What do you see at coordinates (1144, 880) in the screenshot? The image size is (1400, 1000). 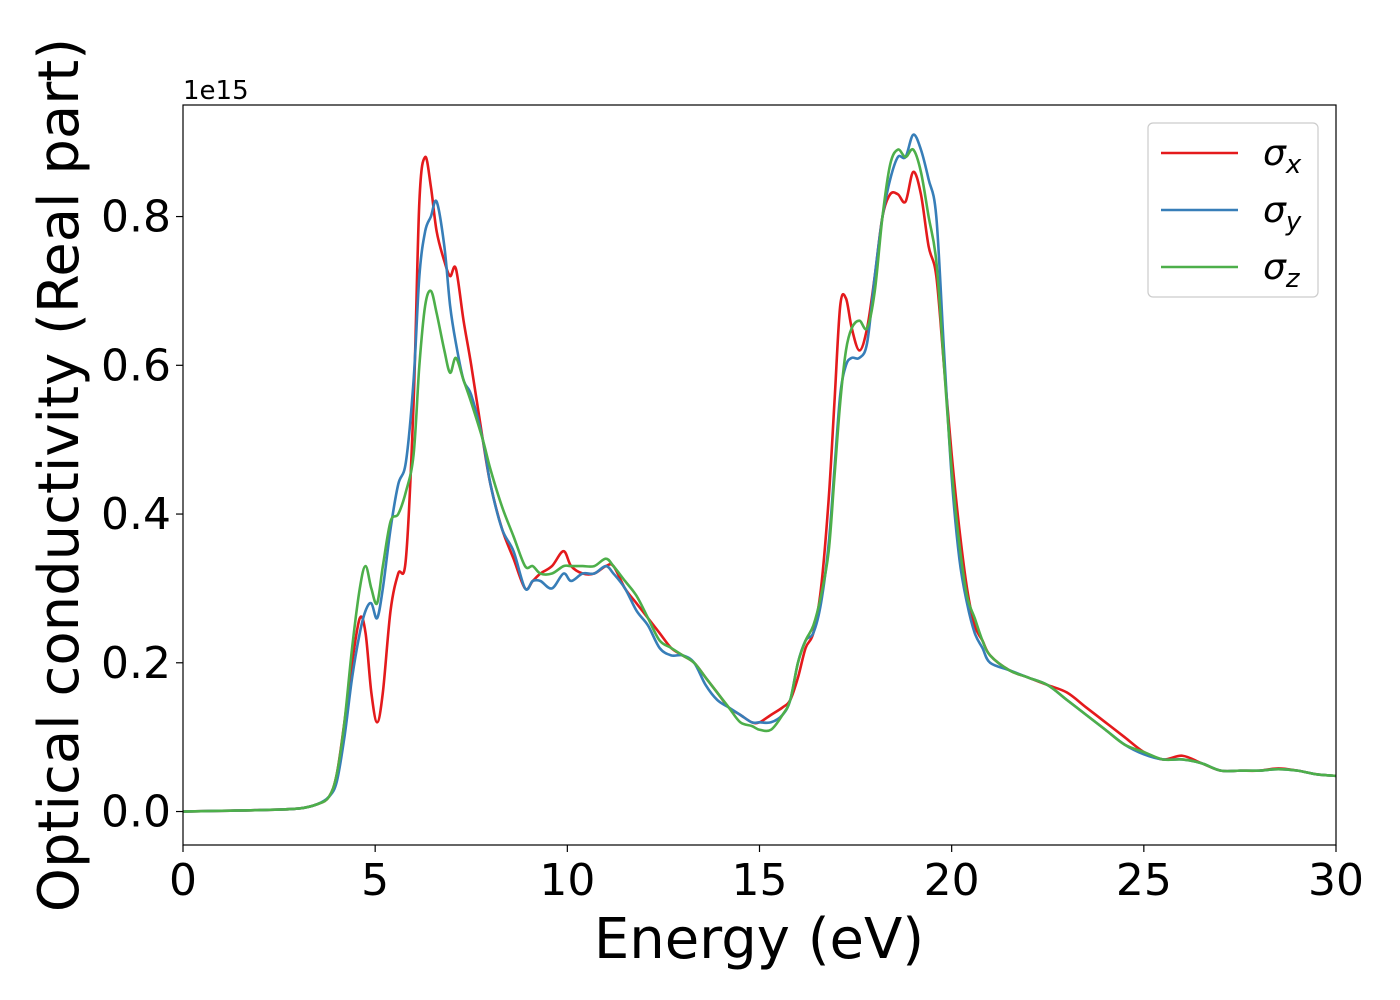 I see `x-tick-label: 25` at bounding box center [1144, 880].